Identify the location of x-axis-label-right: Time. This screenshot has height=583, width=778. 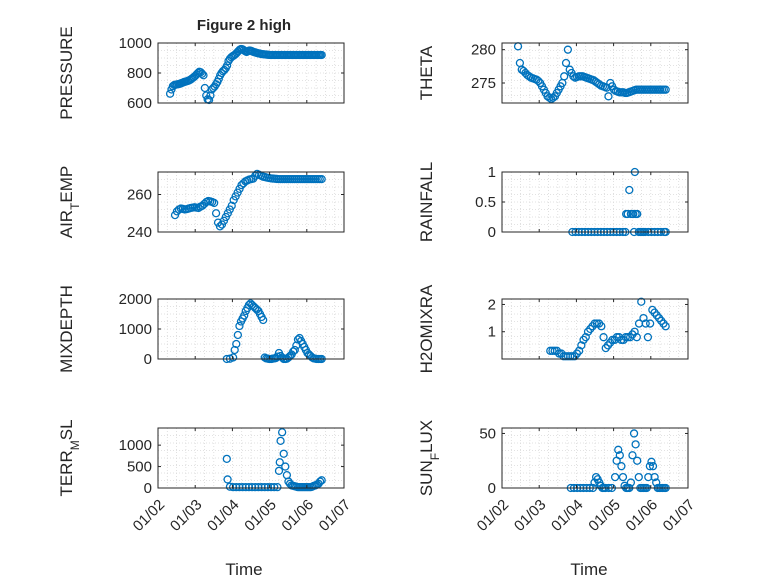
(588, 569).